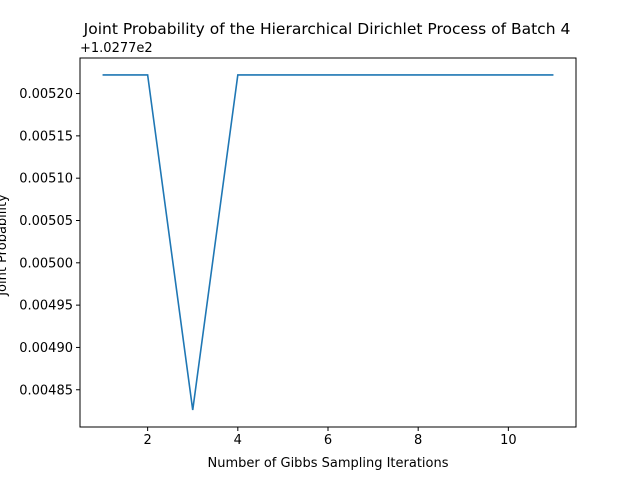 Image resolution: width=640 pixels, height=480 pixels. Describe the element at coordinates (327, 463) in the screenshot. I see `x-axis-label: Number of Gibbs Sampling Iterations` at that location.